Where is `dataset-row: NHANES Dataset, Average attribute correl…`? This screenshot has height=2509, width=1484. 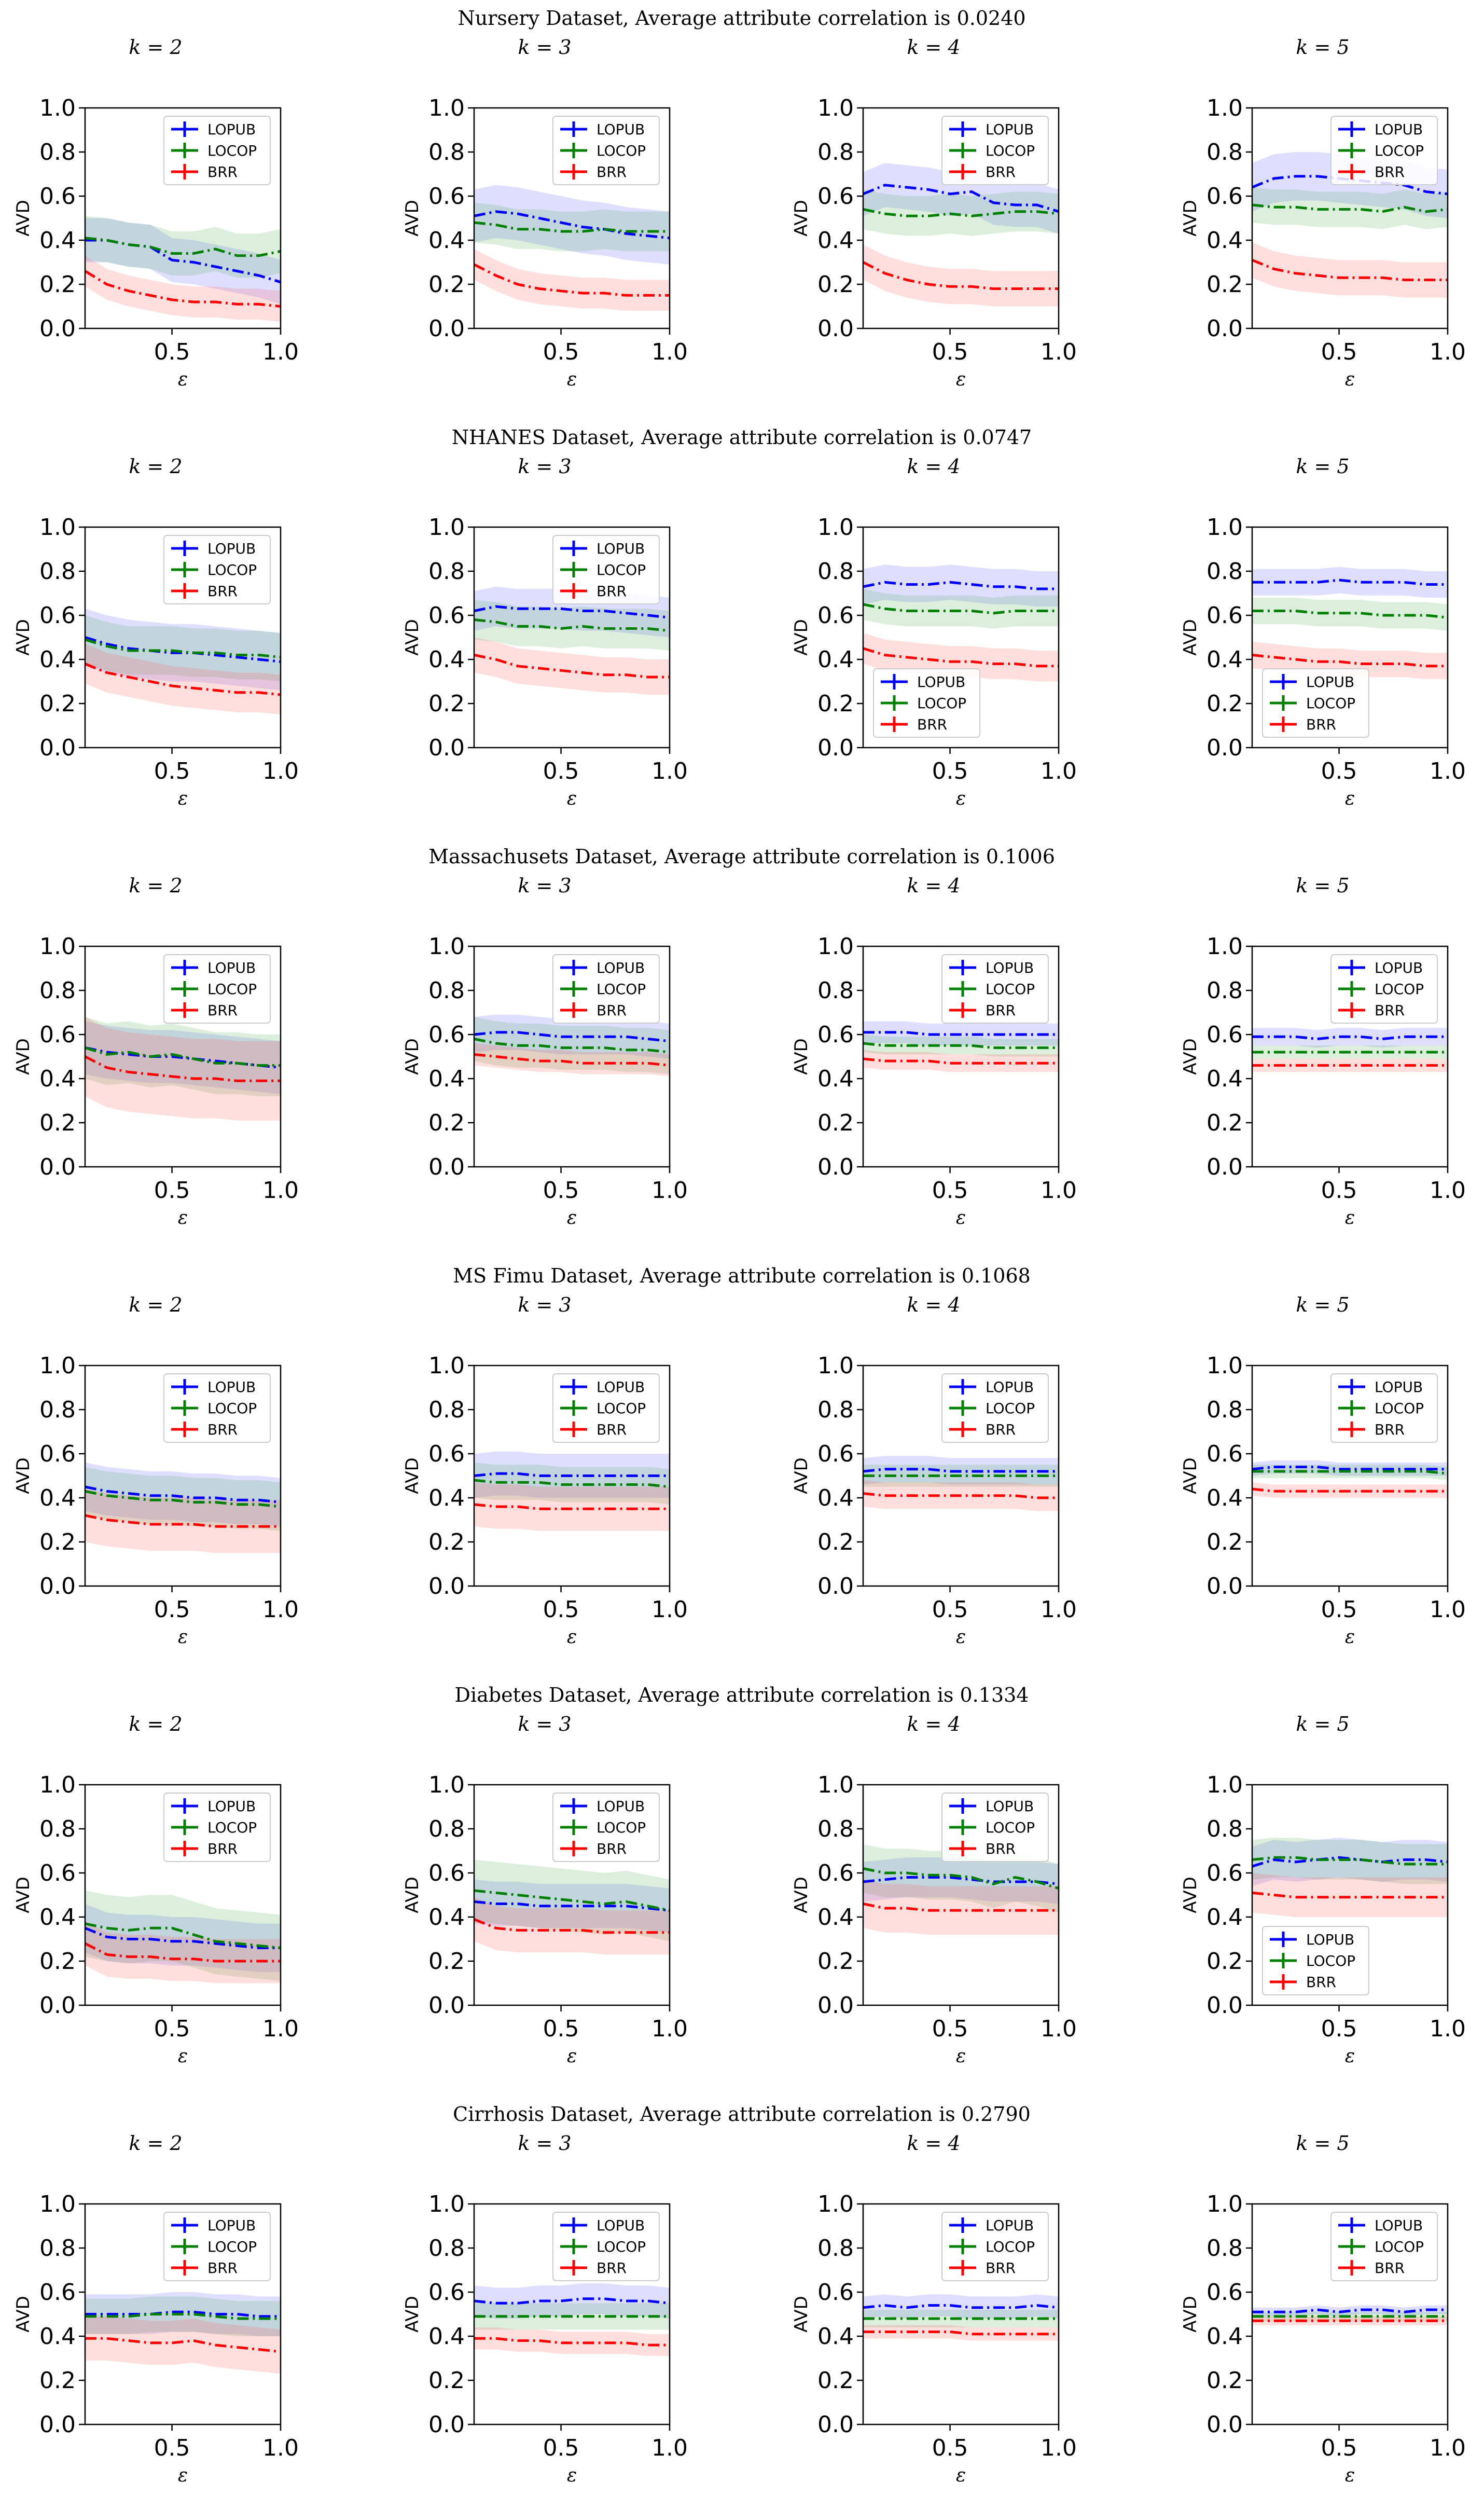 dataset-row: NHANES Dataset, Average attribute correl… is located at coordinates (739, 617).